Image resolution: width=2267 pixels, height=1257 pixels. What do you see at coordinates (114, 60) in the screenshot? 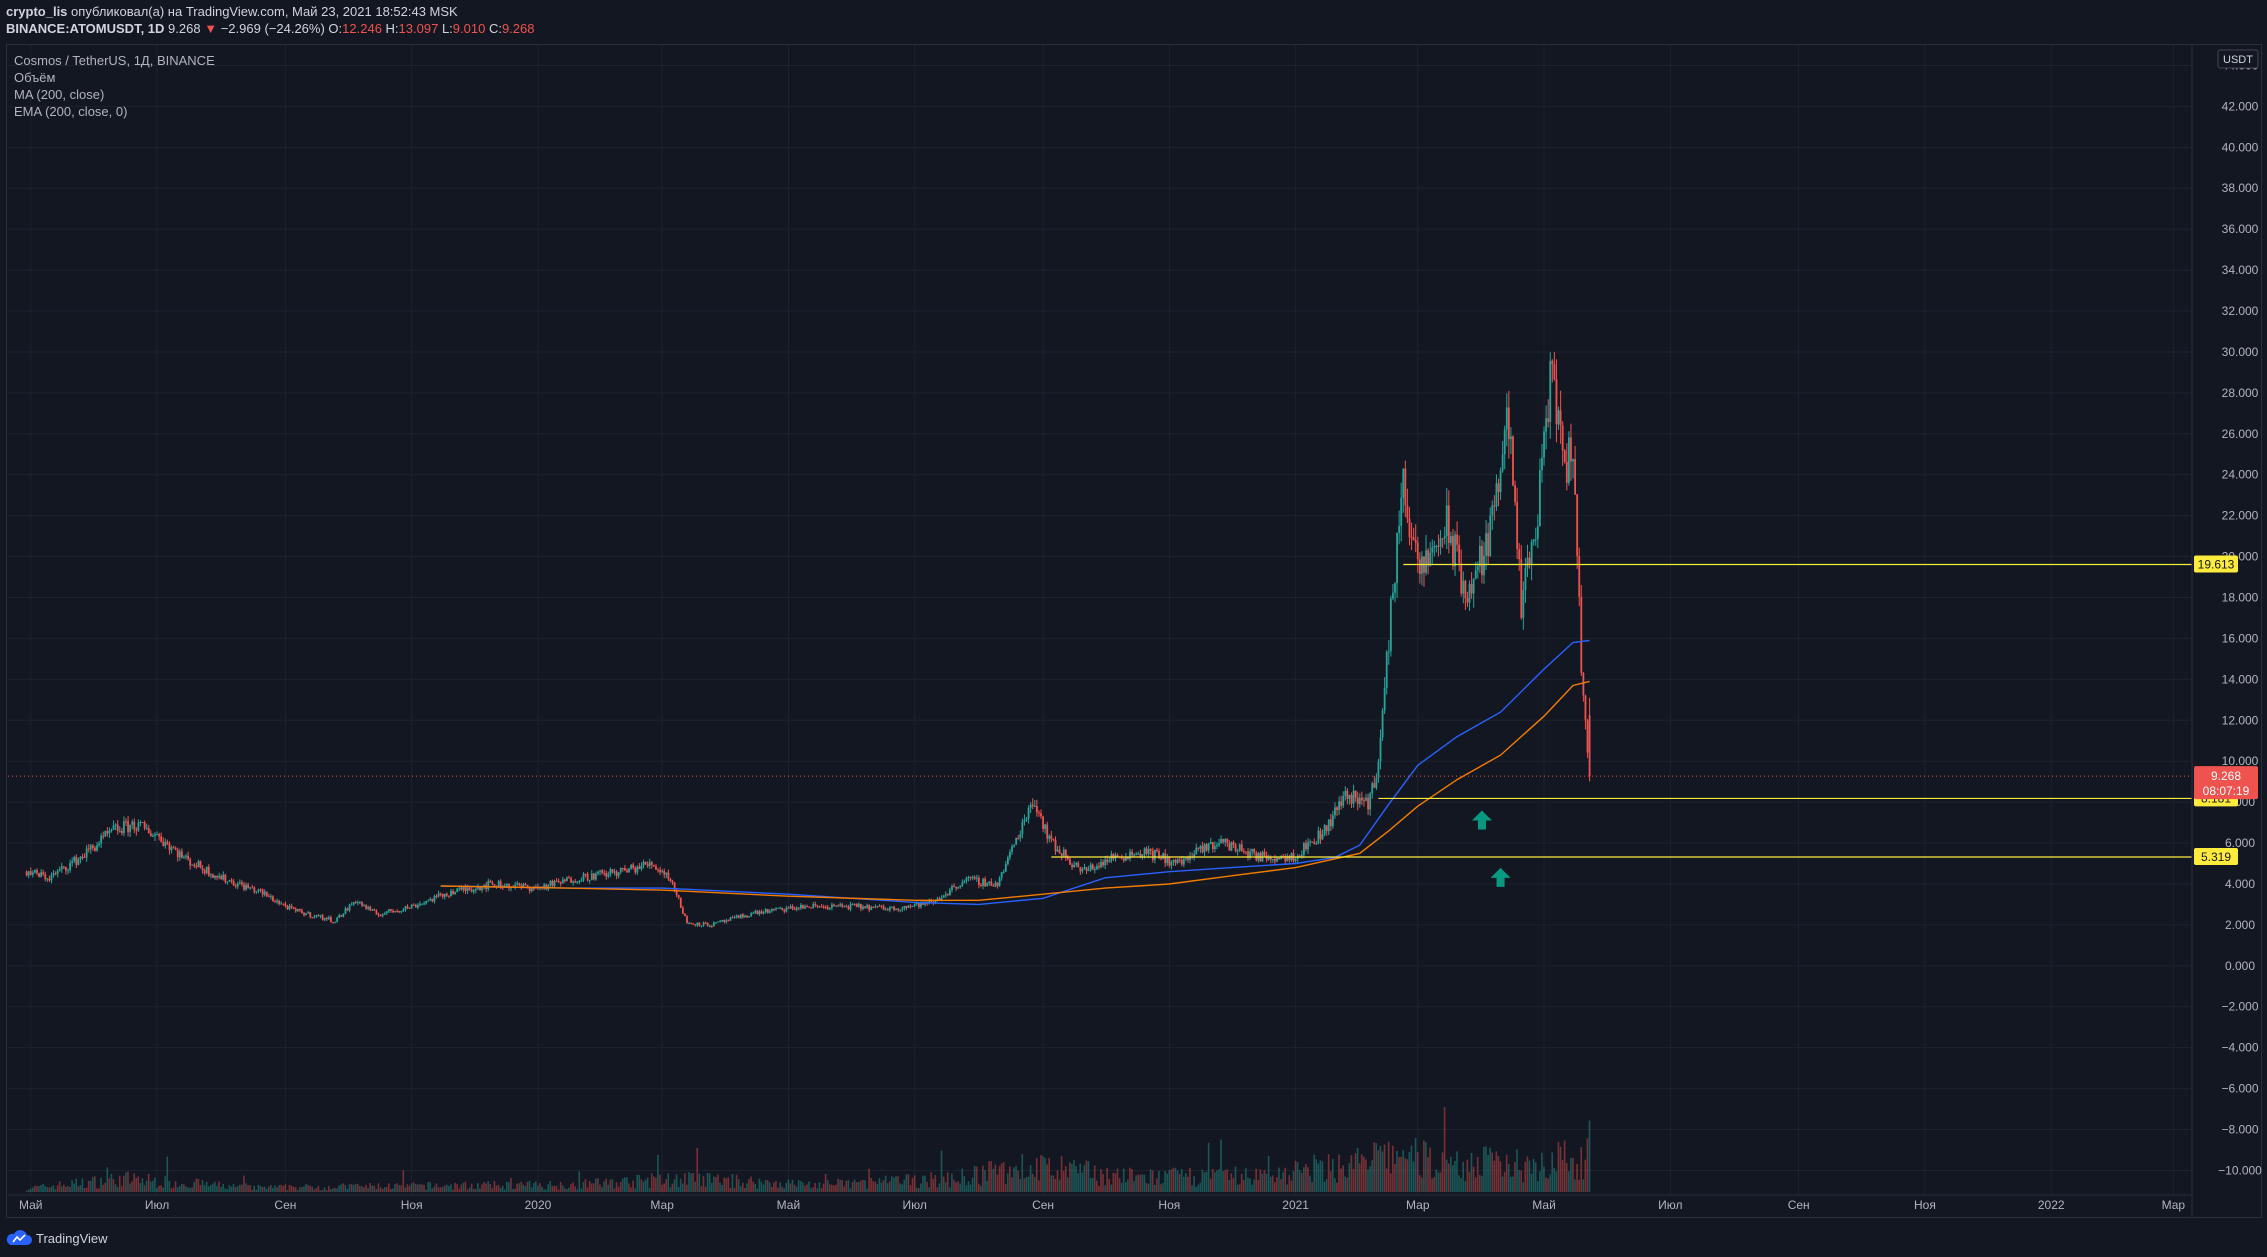
I see `legend-title: Cosmos / TetherUS, 1Д, BINANCE` at bounding box center [114, 60].